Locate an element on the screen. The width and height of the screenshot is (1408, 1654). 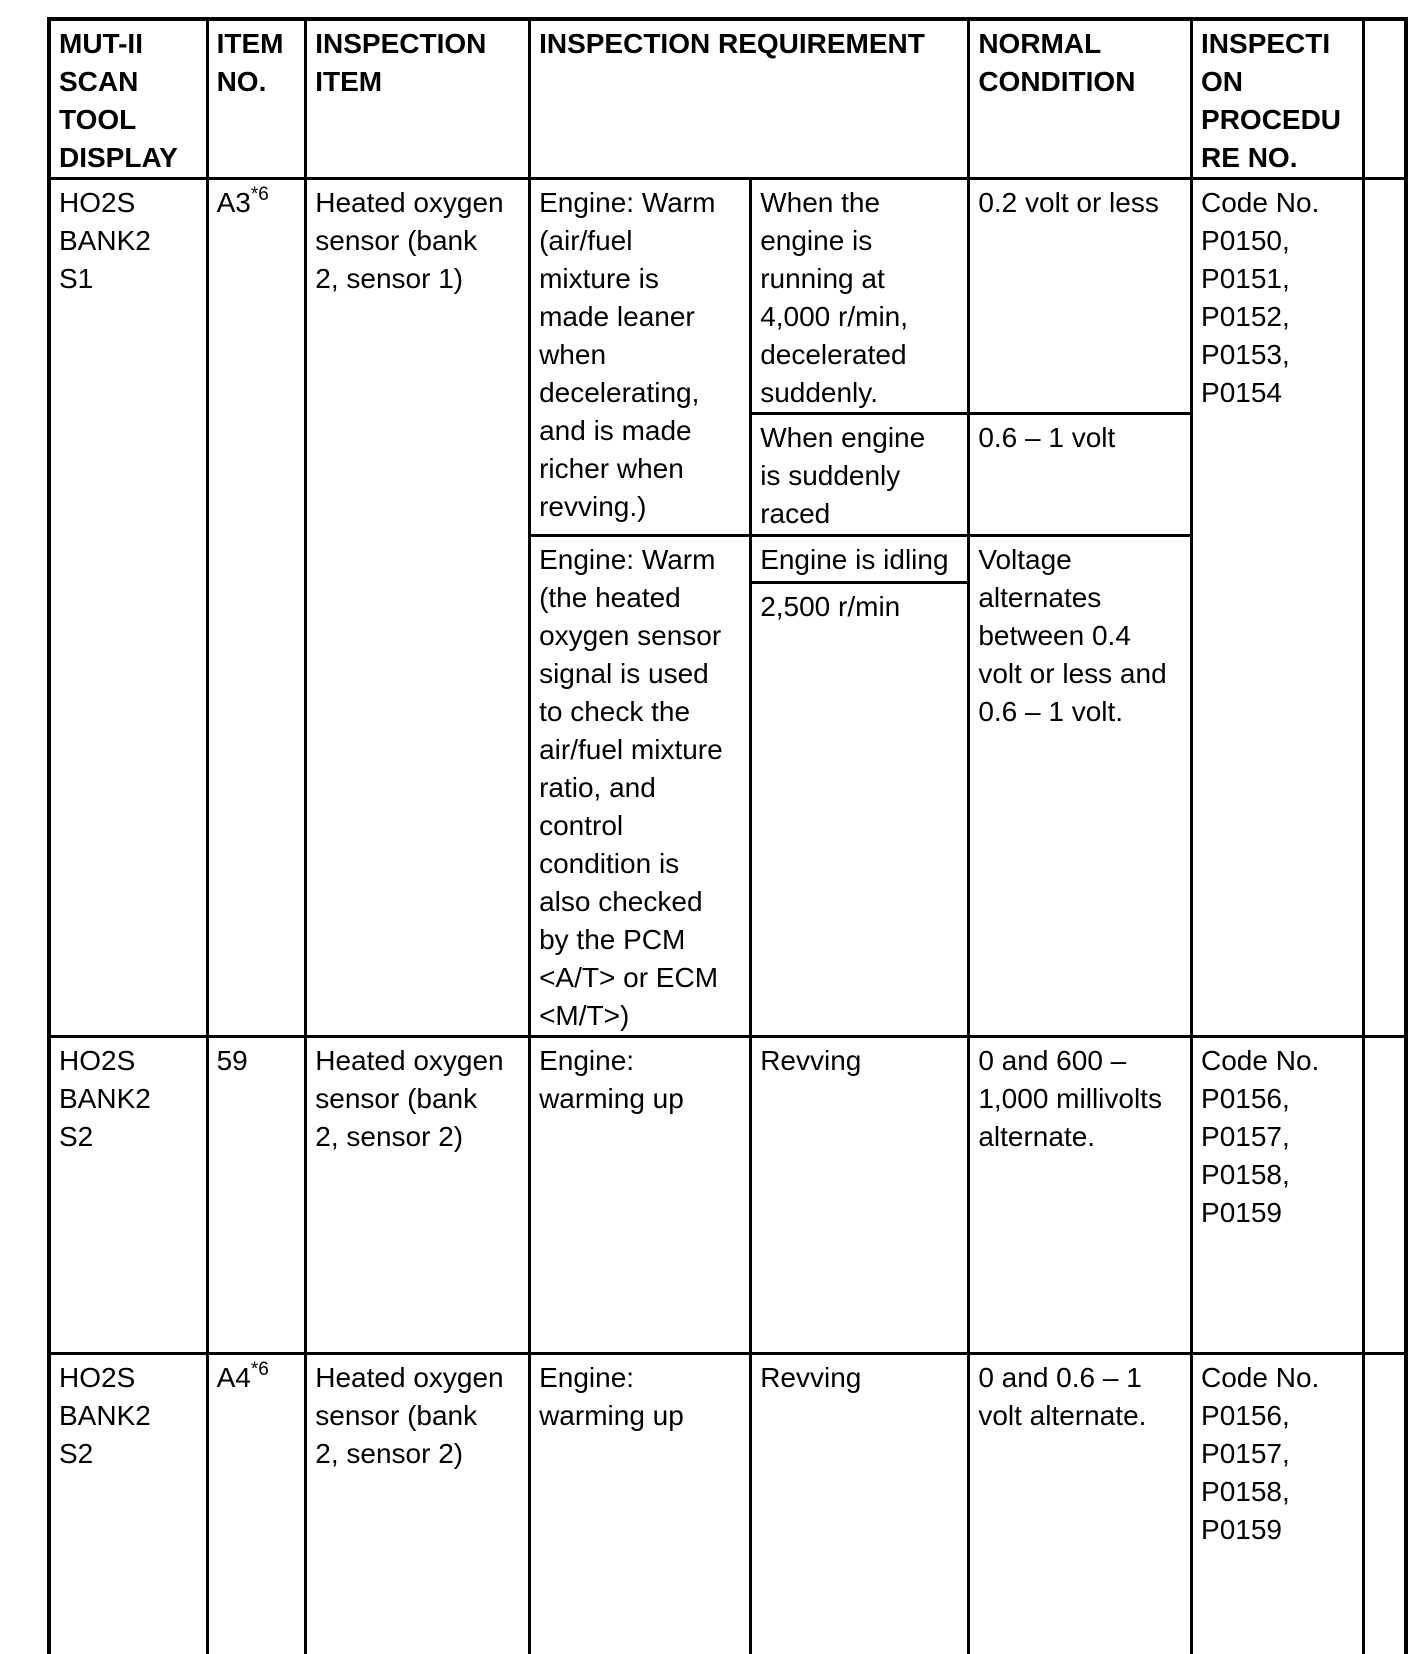
header-inspection-item: INSPECTION ITEM is located at coordinates (418, 98).